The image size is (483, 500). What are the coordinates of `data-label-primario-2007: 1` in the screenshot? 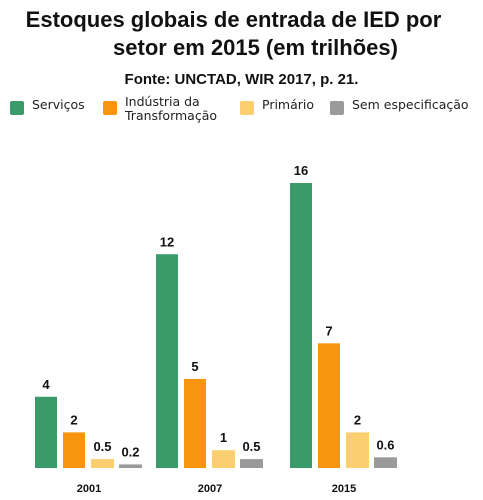 It's located at (223, 437).